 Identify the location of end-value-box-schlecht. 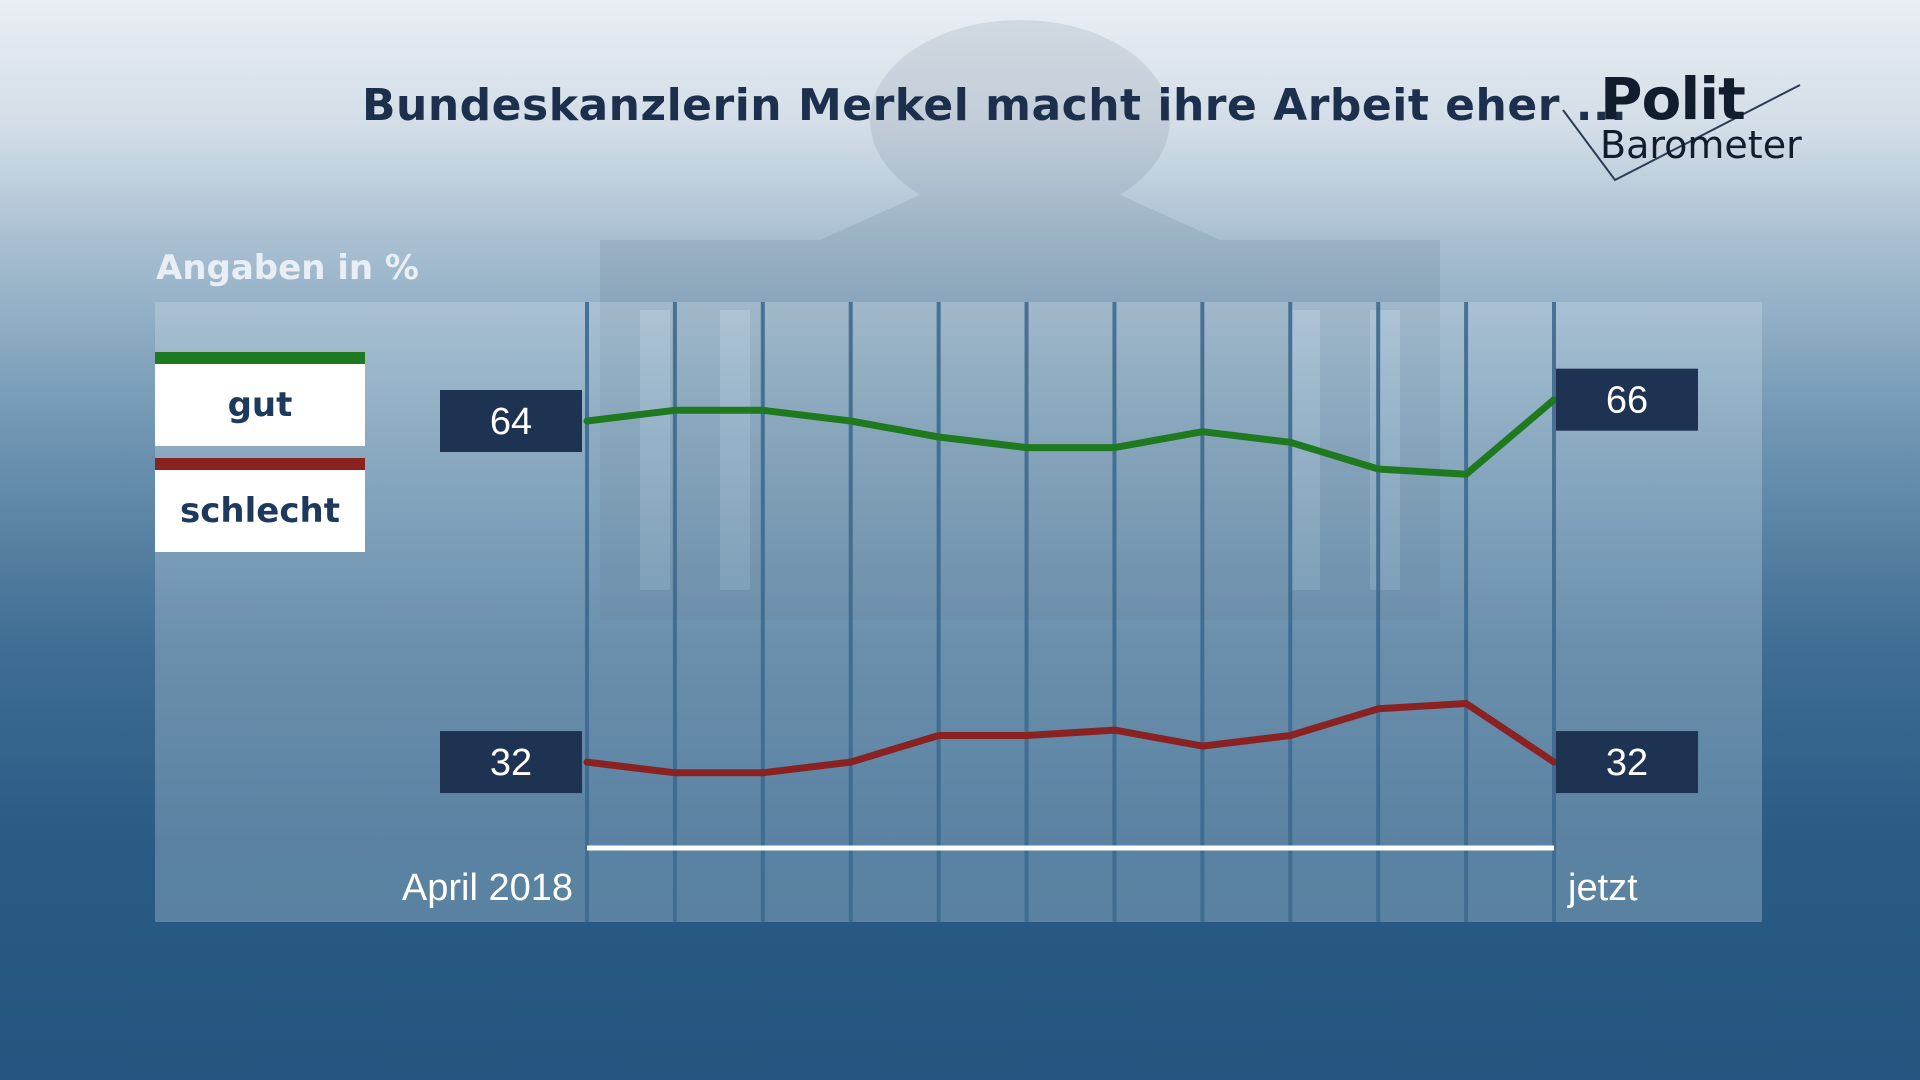
(1627, 762).